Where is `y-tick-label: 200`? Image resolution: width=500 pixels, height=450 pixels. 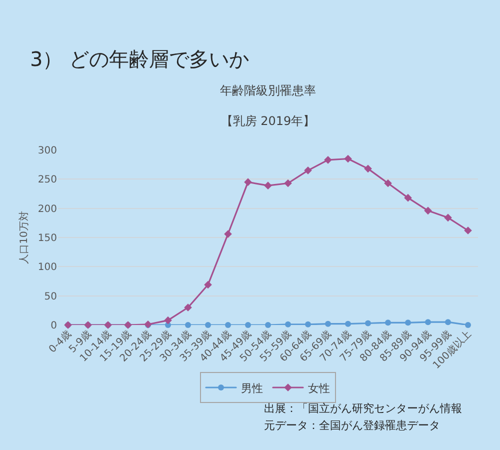 y-tick-label: 200 is located at coordinates (47, 209).